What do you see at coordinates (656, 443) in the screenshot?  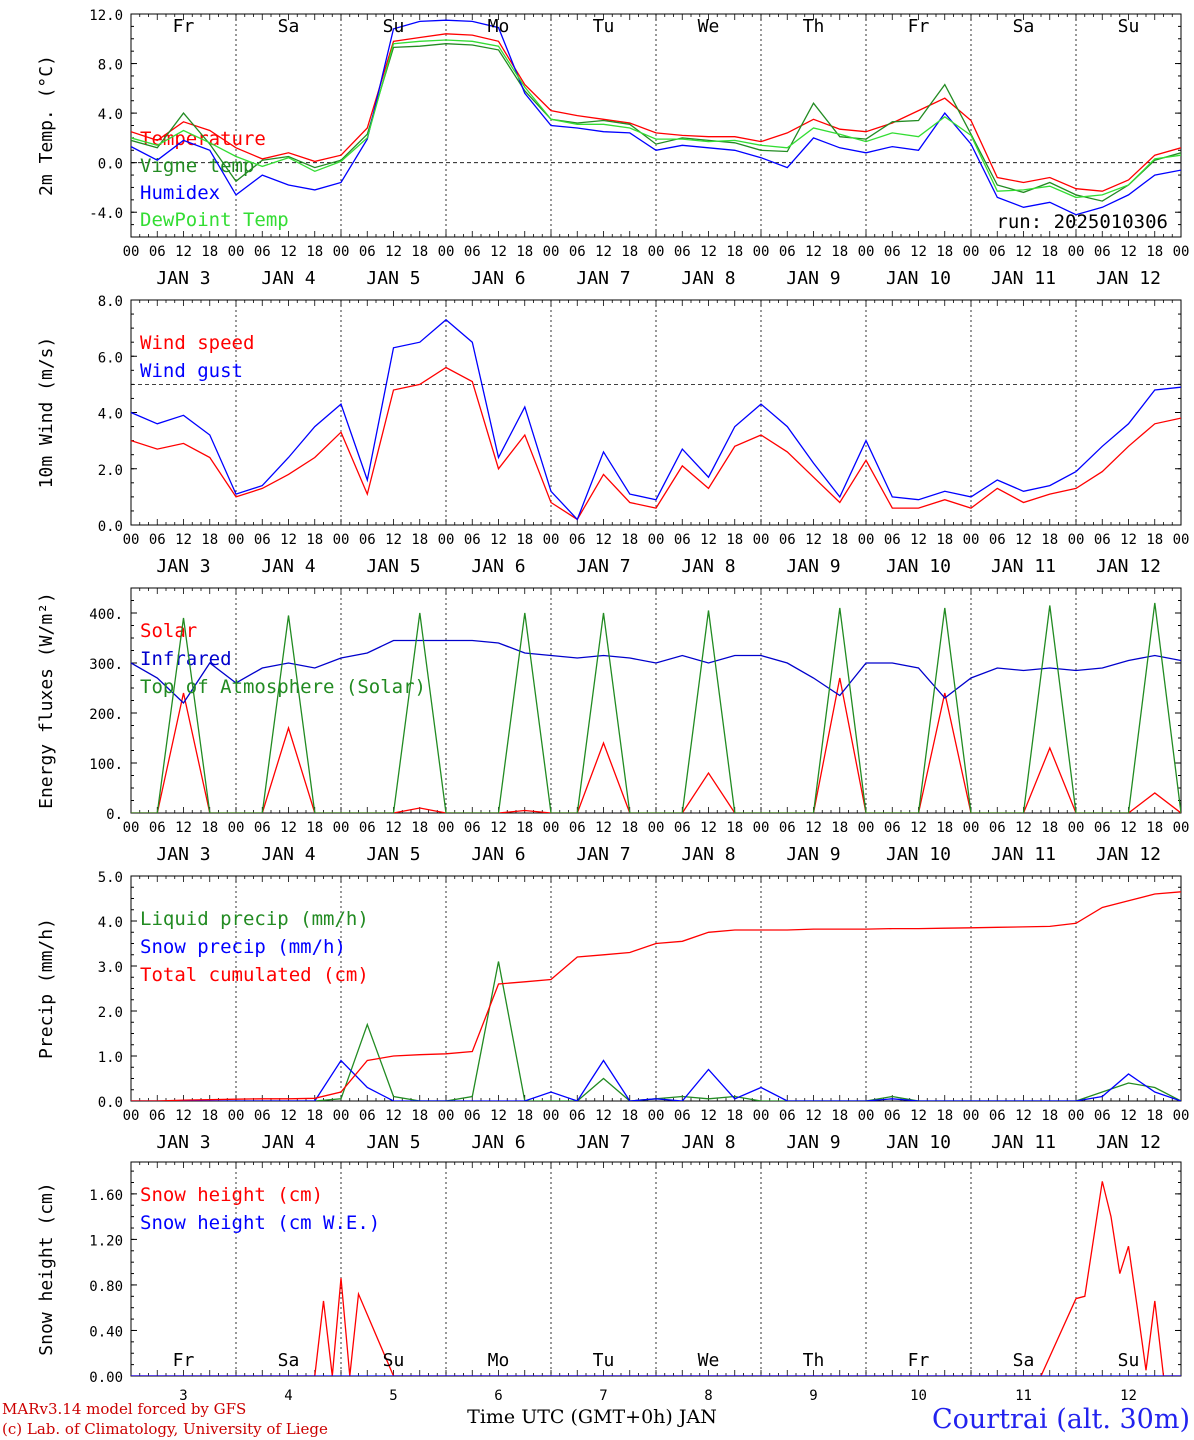 I see `series-line-wind-speed` at bounding box center [656, 443].